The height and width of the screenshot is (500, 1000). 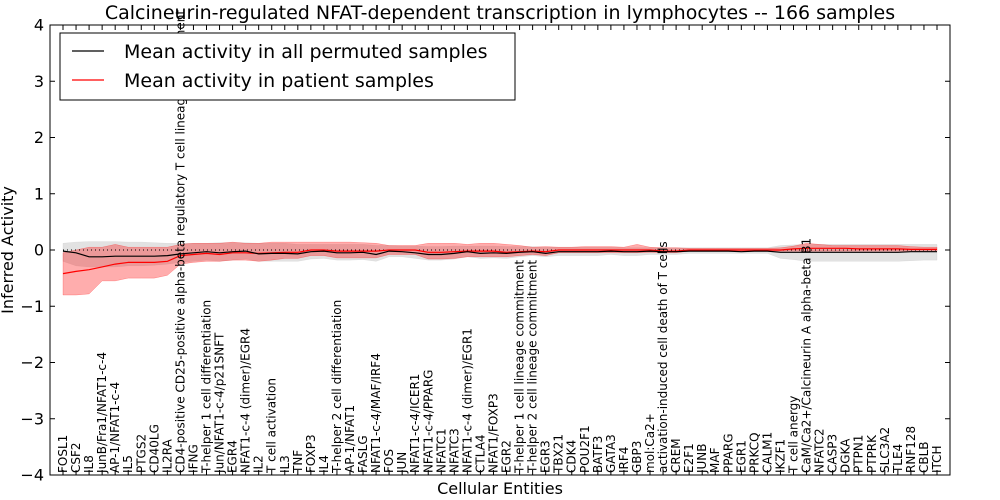 What do you see at coordinates (441, 450) in the screenshot?
I see `category-label: NFATC1` at bounding box center [441, 450].